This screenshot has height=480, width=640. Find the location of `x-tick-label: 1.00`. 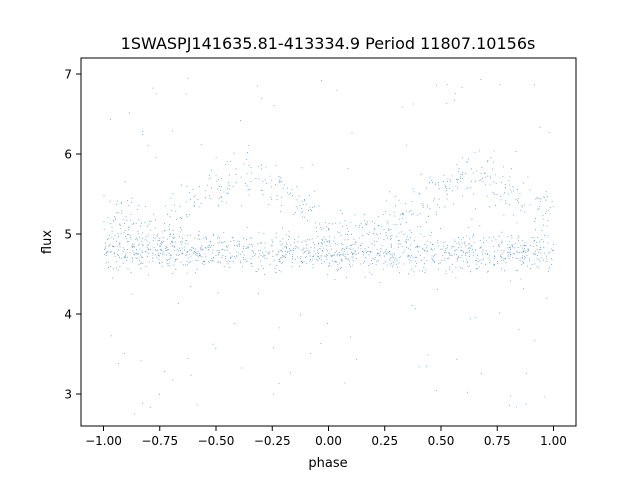

x-tick-label: 1.00 is located at coordinates (553, 441).